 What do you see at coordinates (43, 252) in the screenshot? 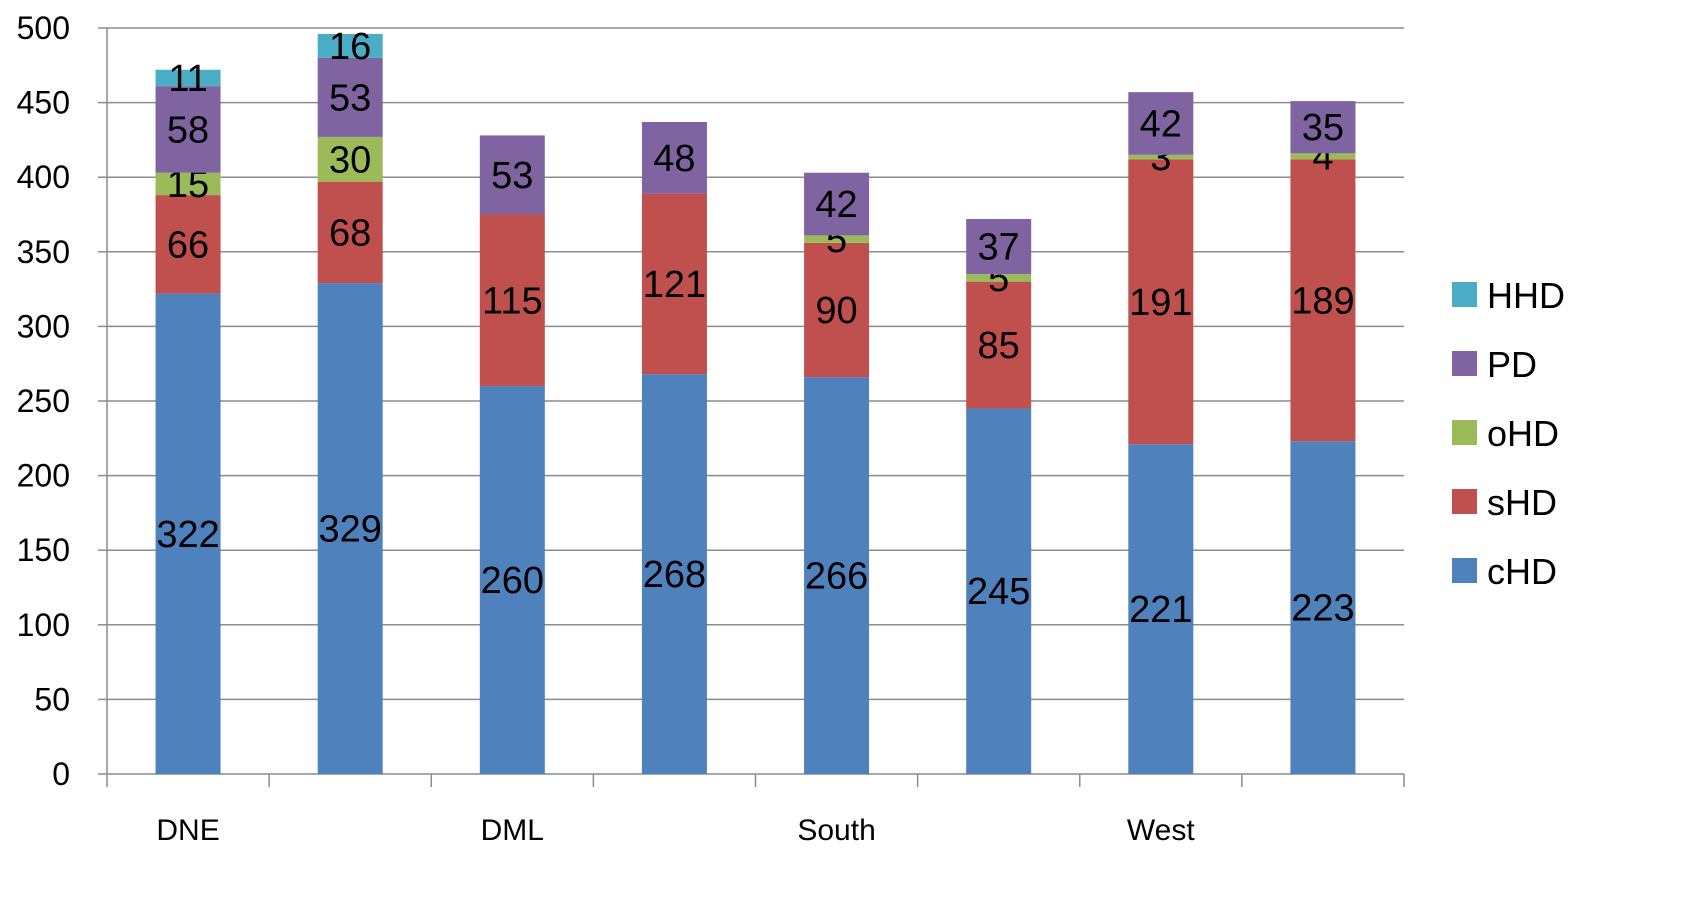
I see `y-tick-label: 350` at bounding box center [43, 252].